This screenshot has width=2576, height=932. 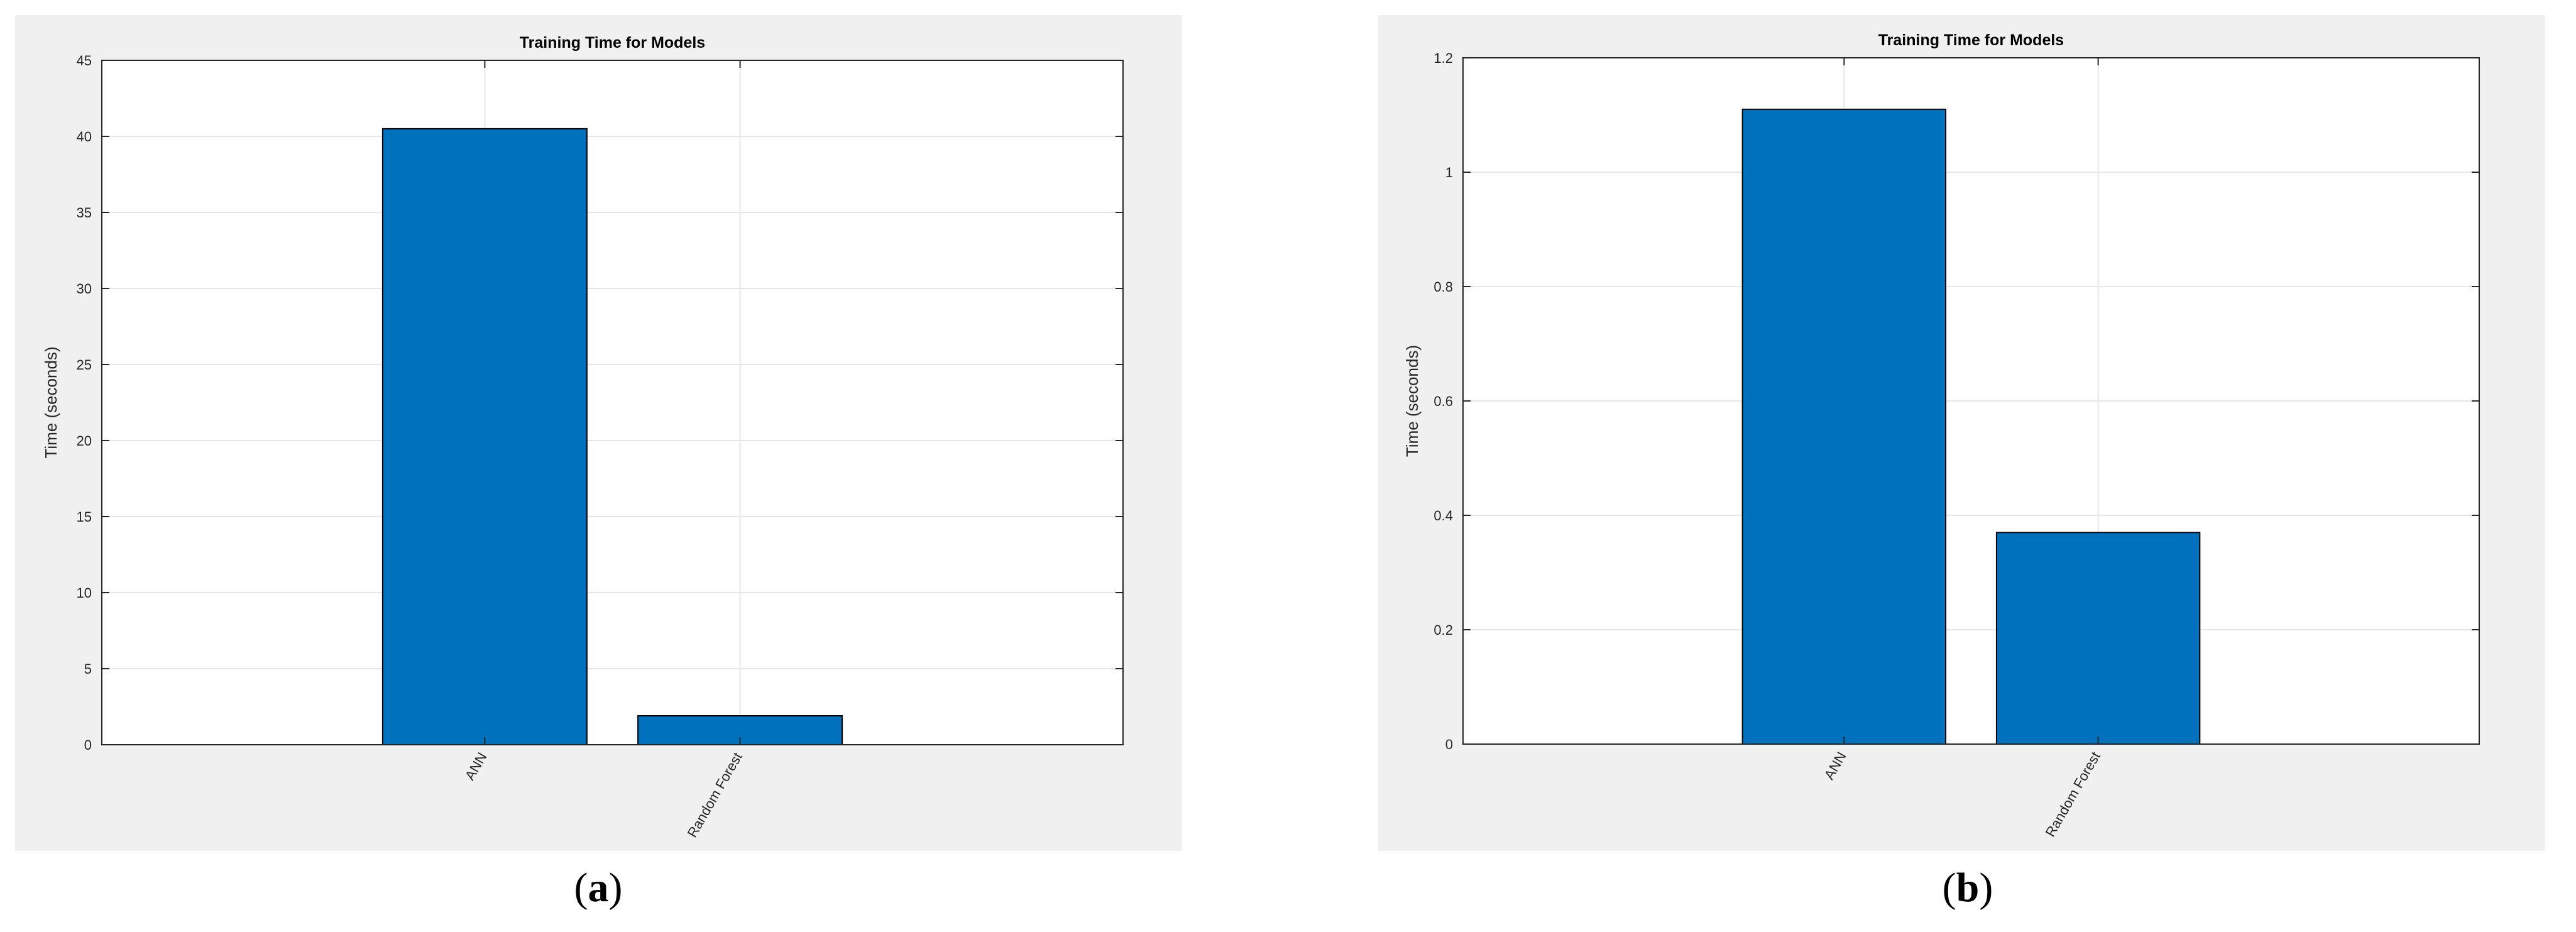 What do you see at coordinates (1967, 888) in the screenshot?
I see `subfigure-label-b: (b)` at bounding box center [1967, 888].